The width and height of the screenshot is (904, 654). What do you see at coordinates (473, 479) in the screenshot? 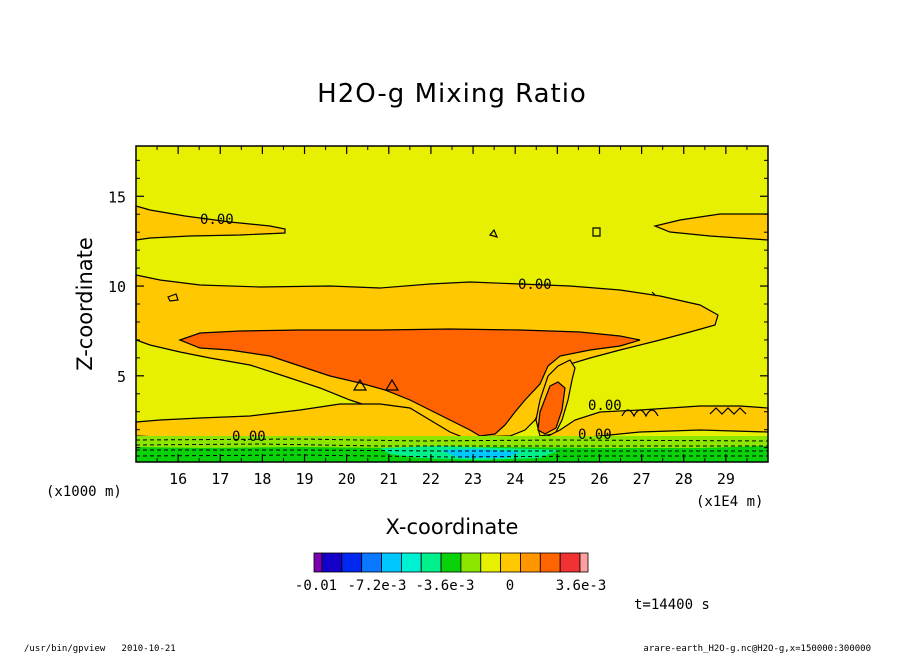
I see `x-tick-label: 23` at bounding box center [473, 479].